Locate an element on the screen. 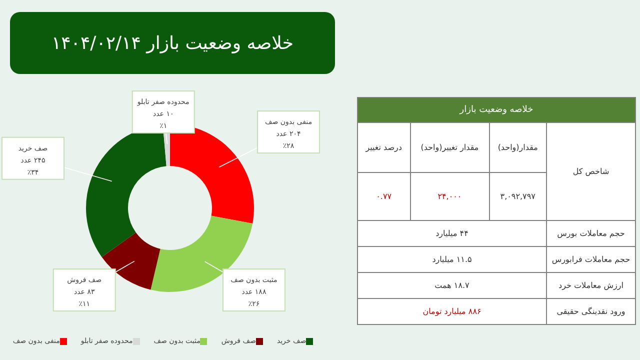 This screenshot has width=640, height=360. text: ارزش معاملات خرد is located at coordinates (591, 285).